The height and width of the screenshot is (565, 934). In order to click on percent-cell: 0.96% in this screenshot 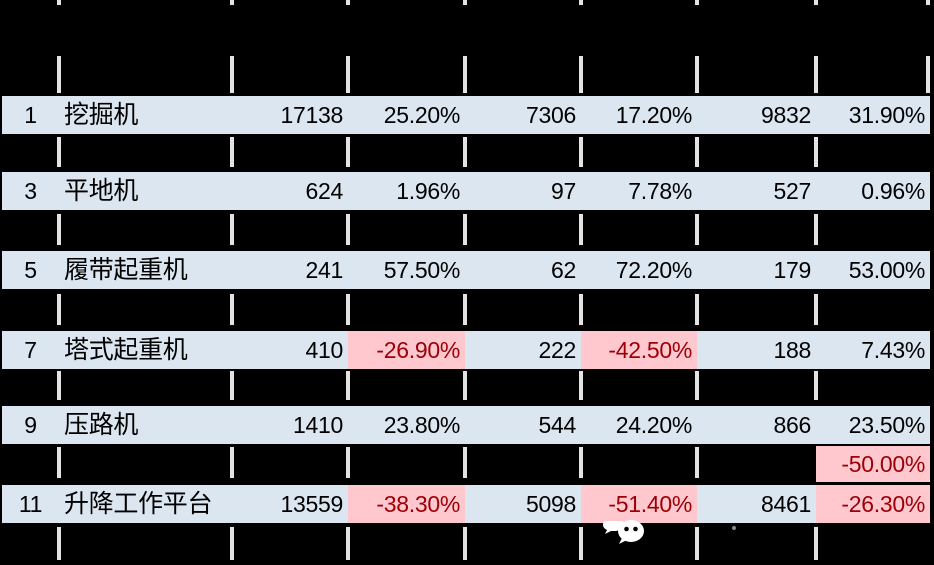, I will do `click(893, 191)`.